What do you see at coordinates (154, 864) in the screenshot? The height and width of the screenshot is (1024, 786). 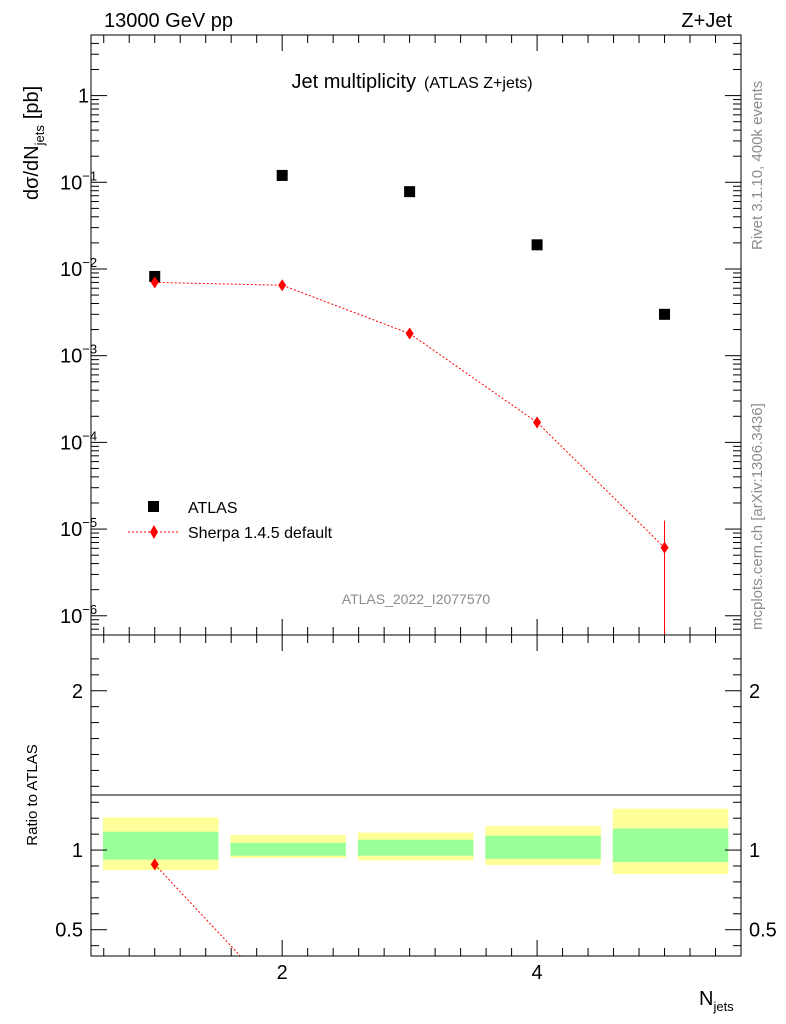 I see `ratio-sherpa-point` at bounding box center [154, 864].